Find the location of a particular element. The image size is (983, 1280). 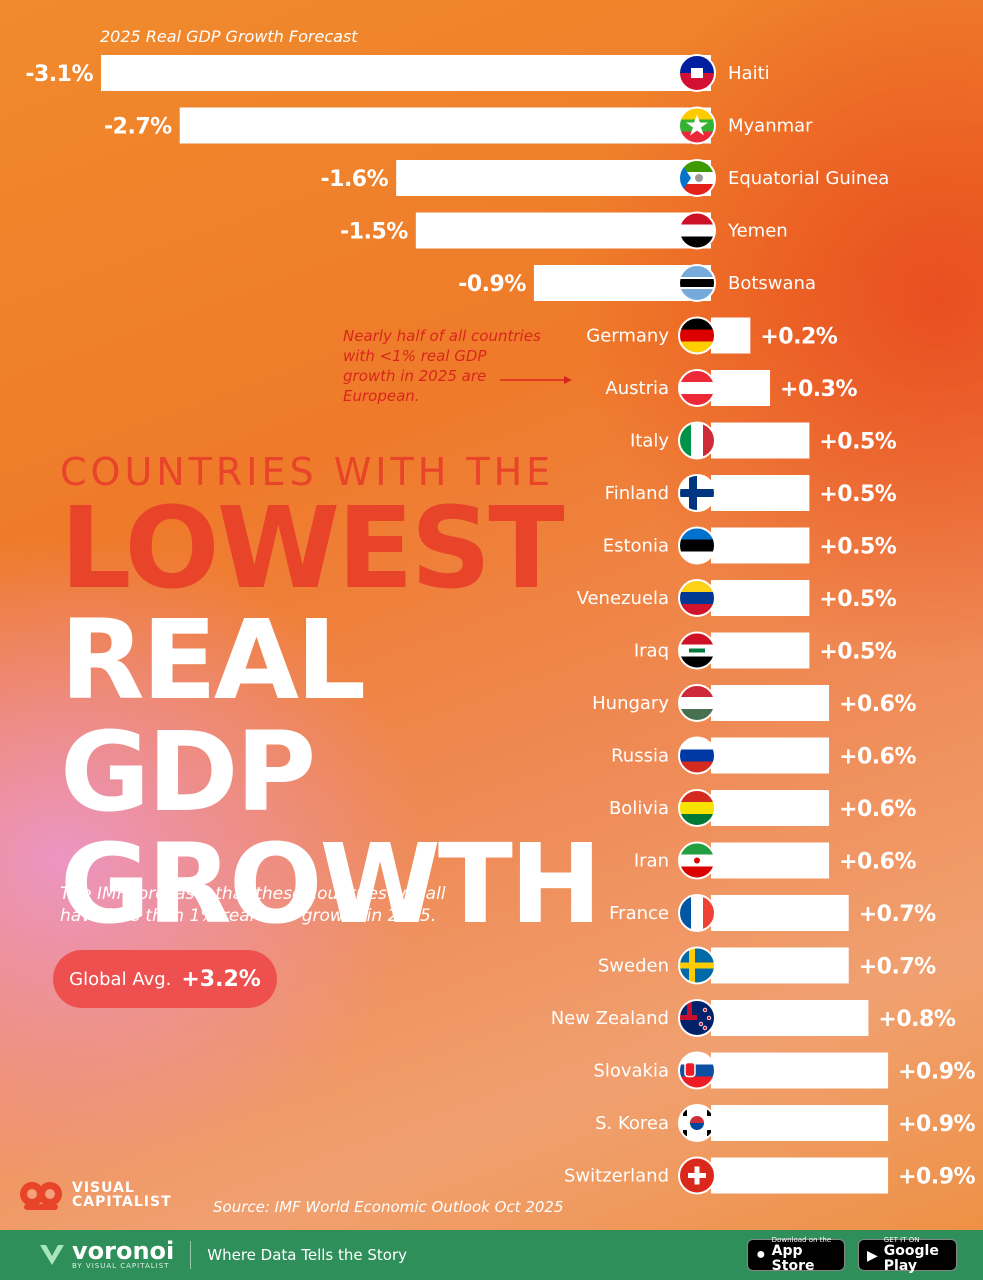

global-average-badge: Global Avg. +3.2% is located at coordinates (165, 979).